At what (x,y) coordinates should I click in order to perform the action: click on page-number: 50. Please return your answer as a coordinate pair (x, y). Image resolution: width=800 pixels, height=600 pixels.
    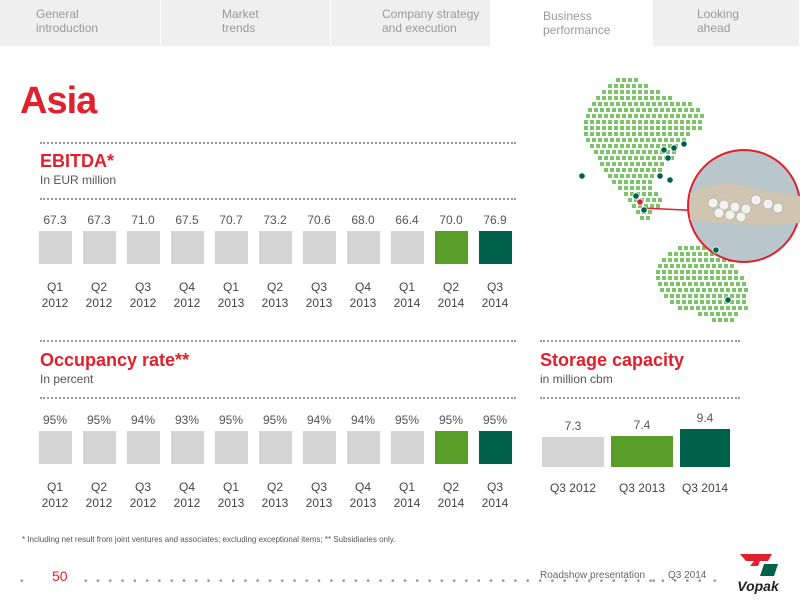
    Looking at the image, I should click on (60, 576).